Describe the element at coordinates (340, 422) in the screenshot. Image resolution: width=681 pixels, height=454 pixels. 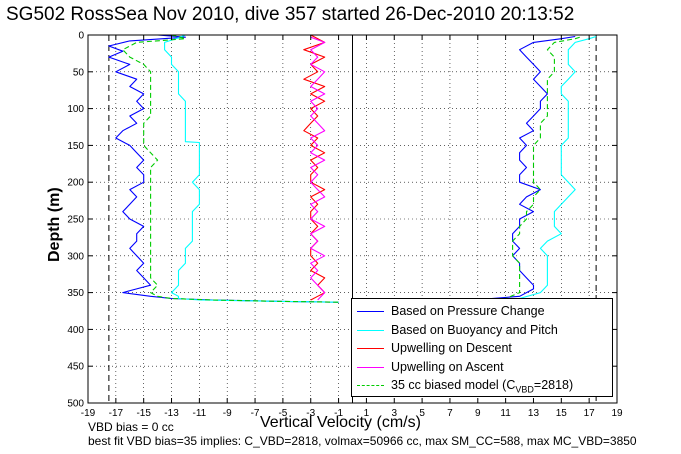
I see `x-axis-label: Vertical Velocity (cm/s)` at that location.